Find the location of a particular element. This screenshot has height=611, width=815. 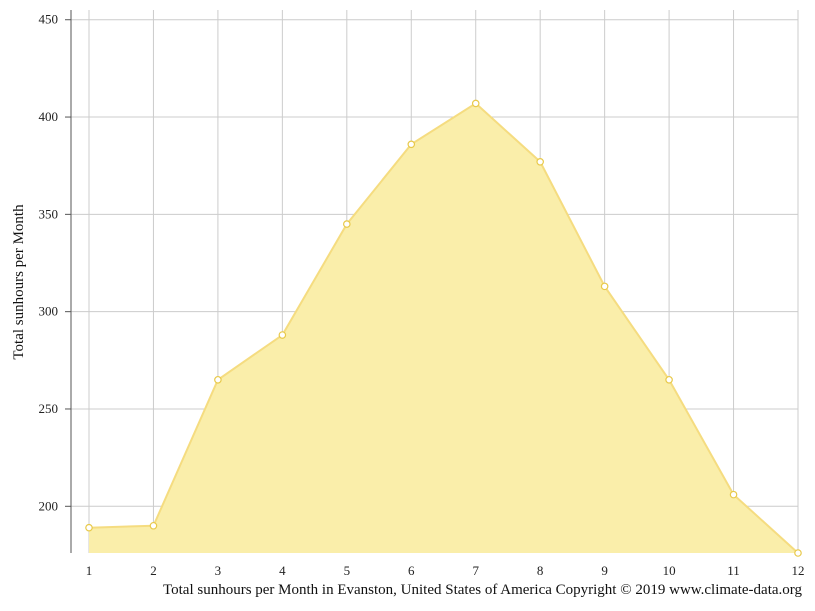

y-tick-label: 400 is located at coordinates (49, 116).